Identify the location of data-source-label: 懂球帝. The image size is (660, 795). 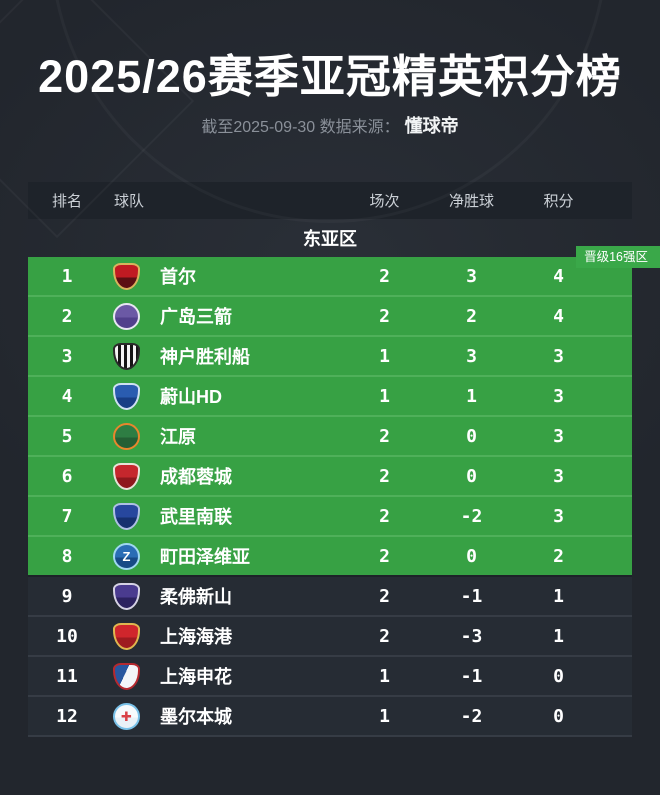
(431, 126).